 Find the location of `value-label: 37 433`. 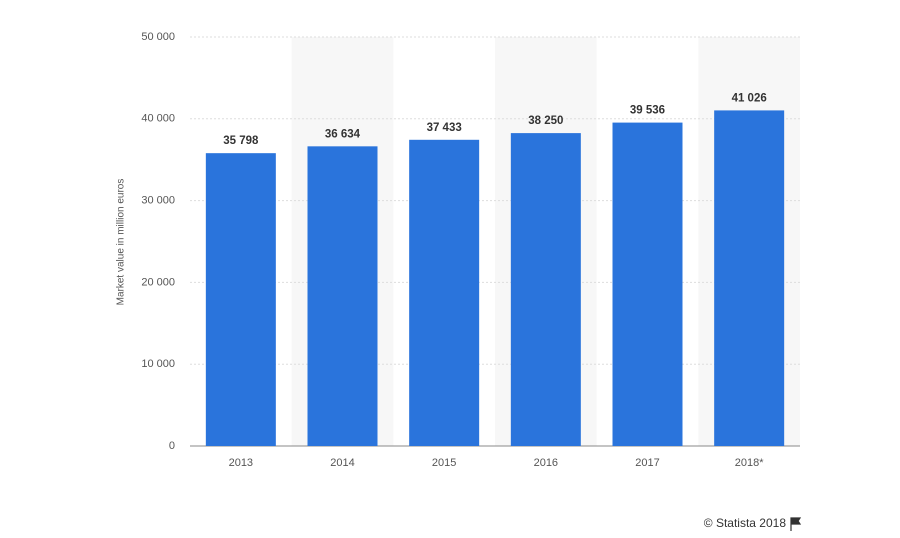

value-label: 37 433 is located at coordinates (444, 128).